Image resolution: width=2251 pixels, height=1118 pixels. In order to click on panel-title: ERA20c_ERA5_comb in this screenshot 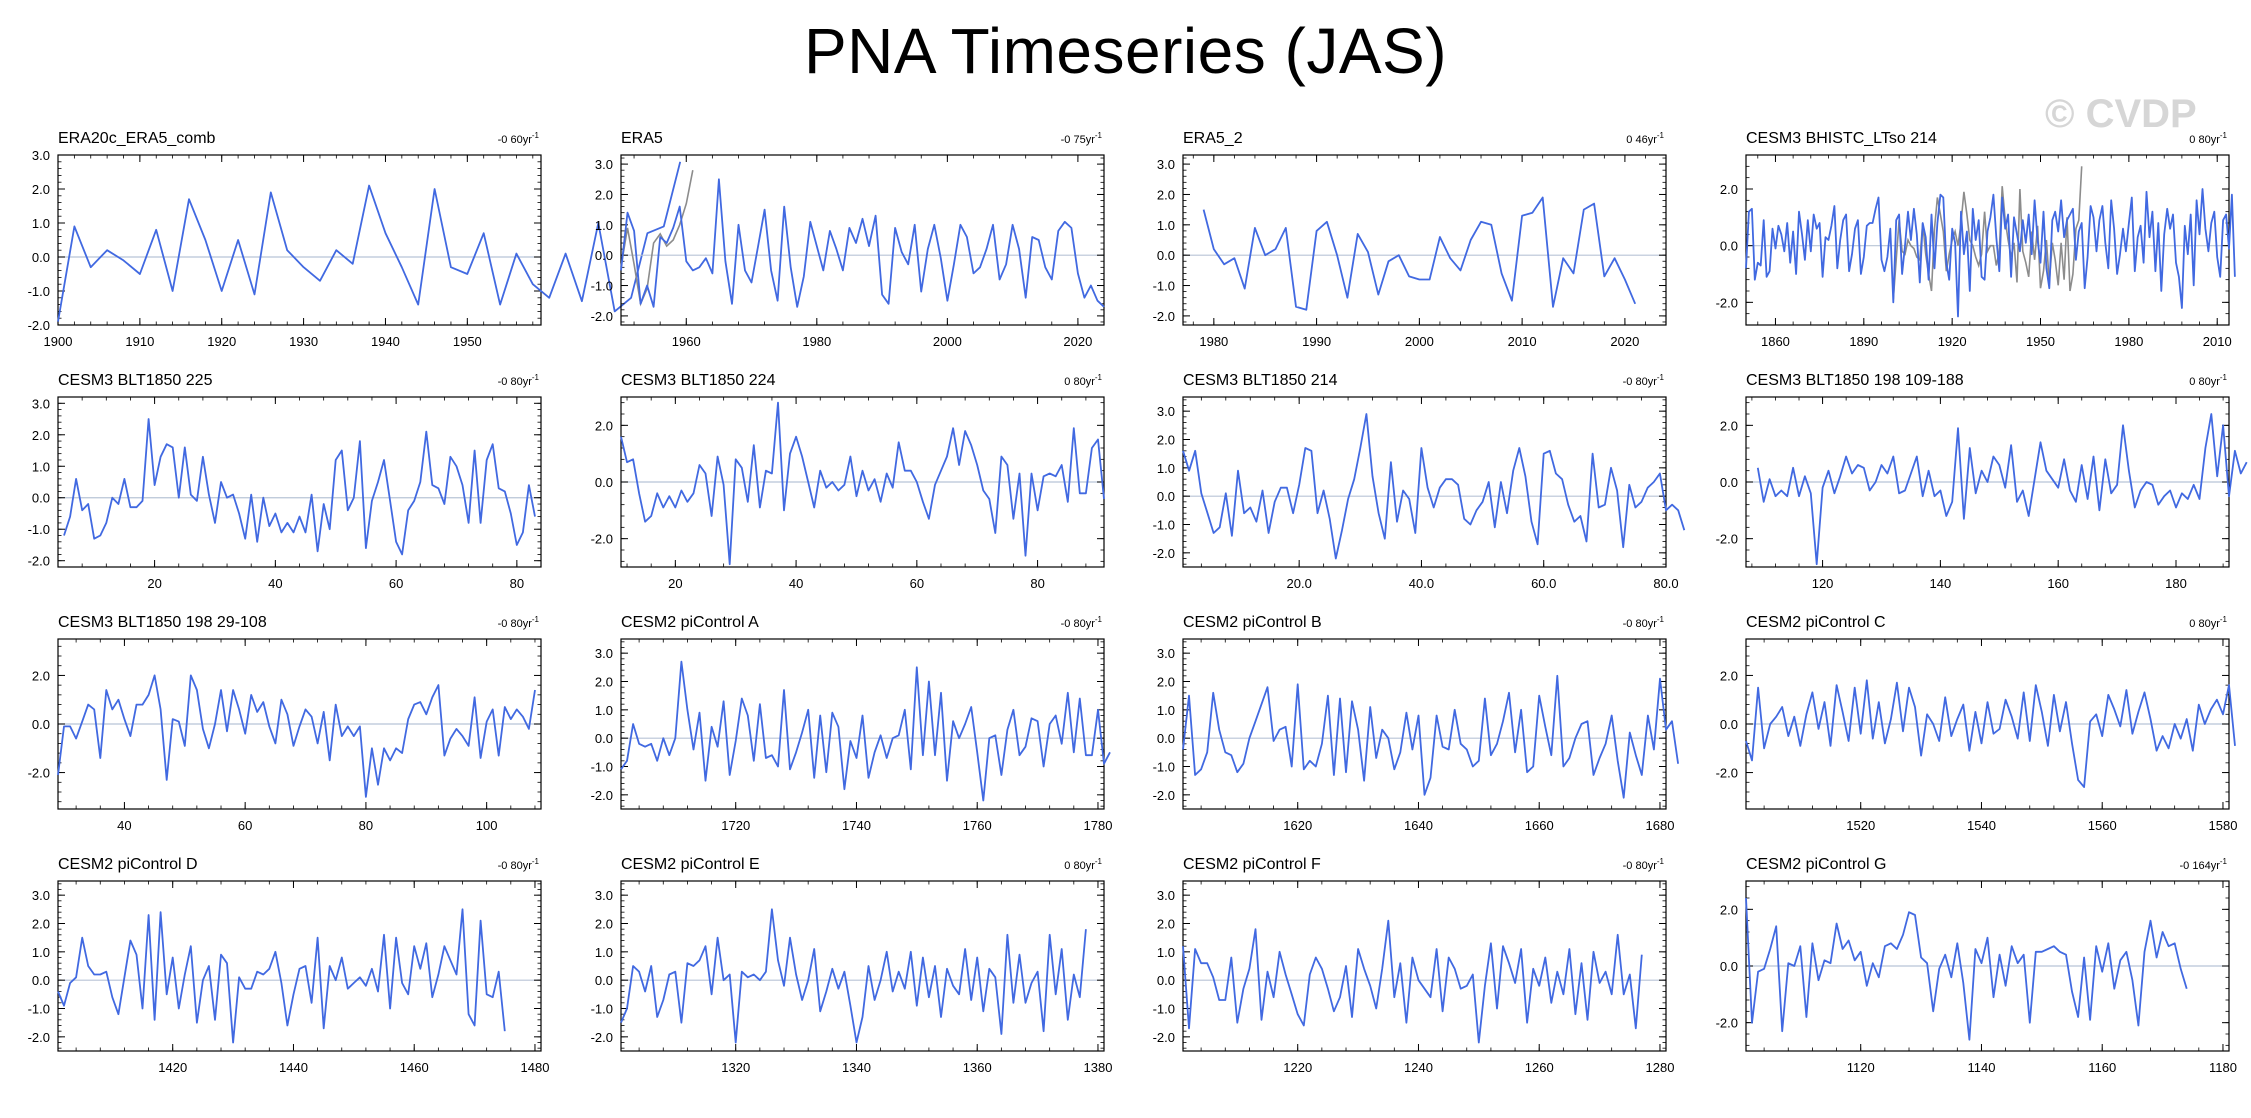, I will do `click(137, 138)`.